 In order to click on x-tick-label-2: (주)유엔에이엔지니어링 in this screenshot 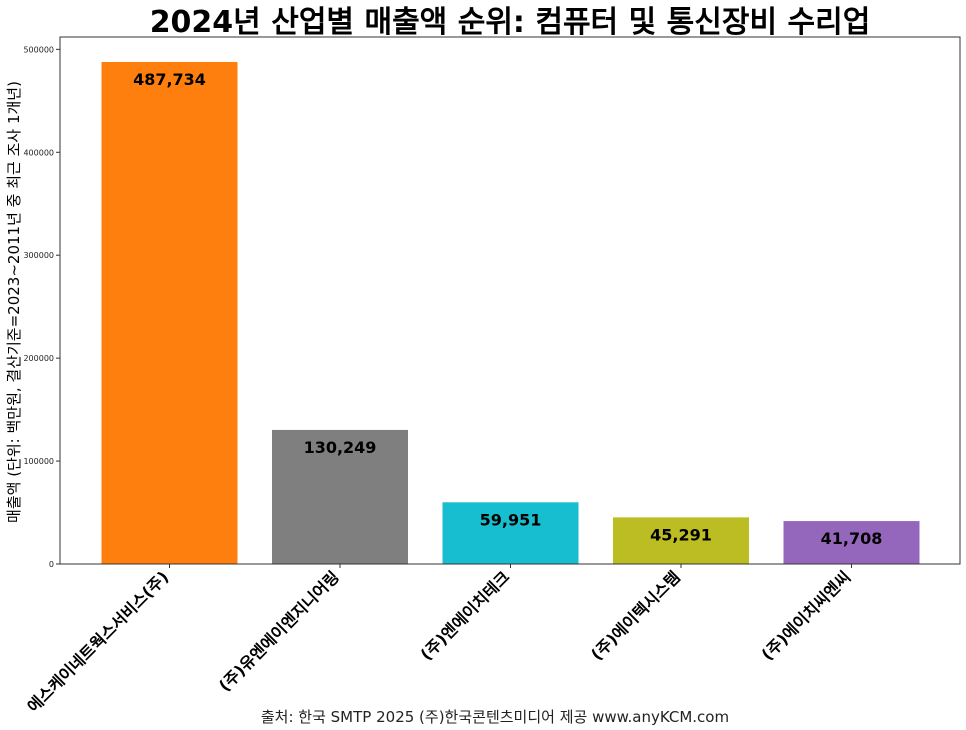, I will do `click(279, 631)`.